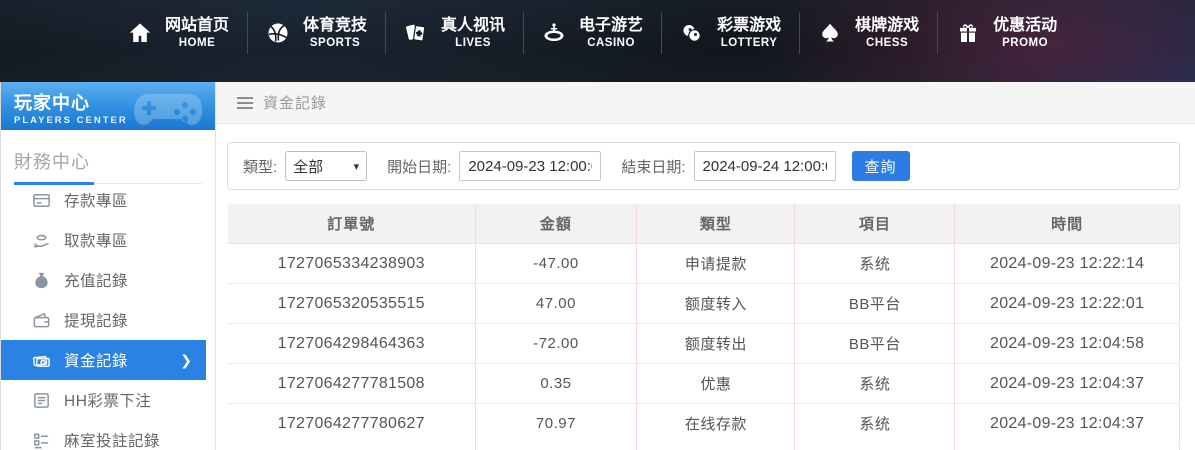 The height and width of the screenshot is (450, 1195). What do you see at coordinates (716, 303) in the screenshot?
I see `cell-type: 额度转入` at bounding box center [716, 303].